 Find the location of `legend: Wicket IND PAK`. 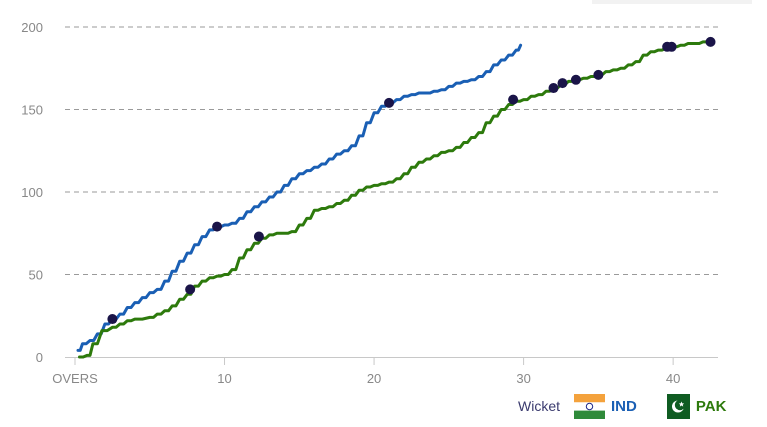

legend: Wicket IND PAK is located at coordinates (633, 406).